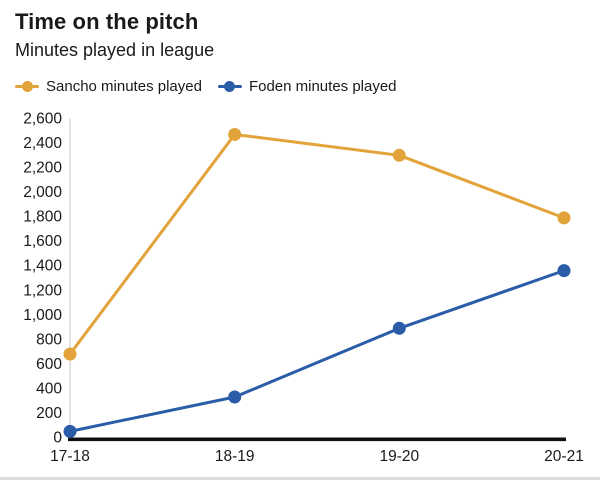  Describe the element at coordinates (42, 241) in the screenshot. I see `y-tick-label: 1,600` at that location.